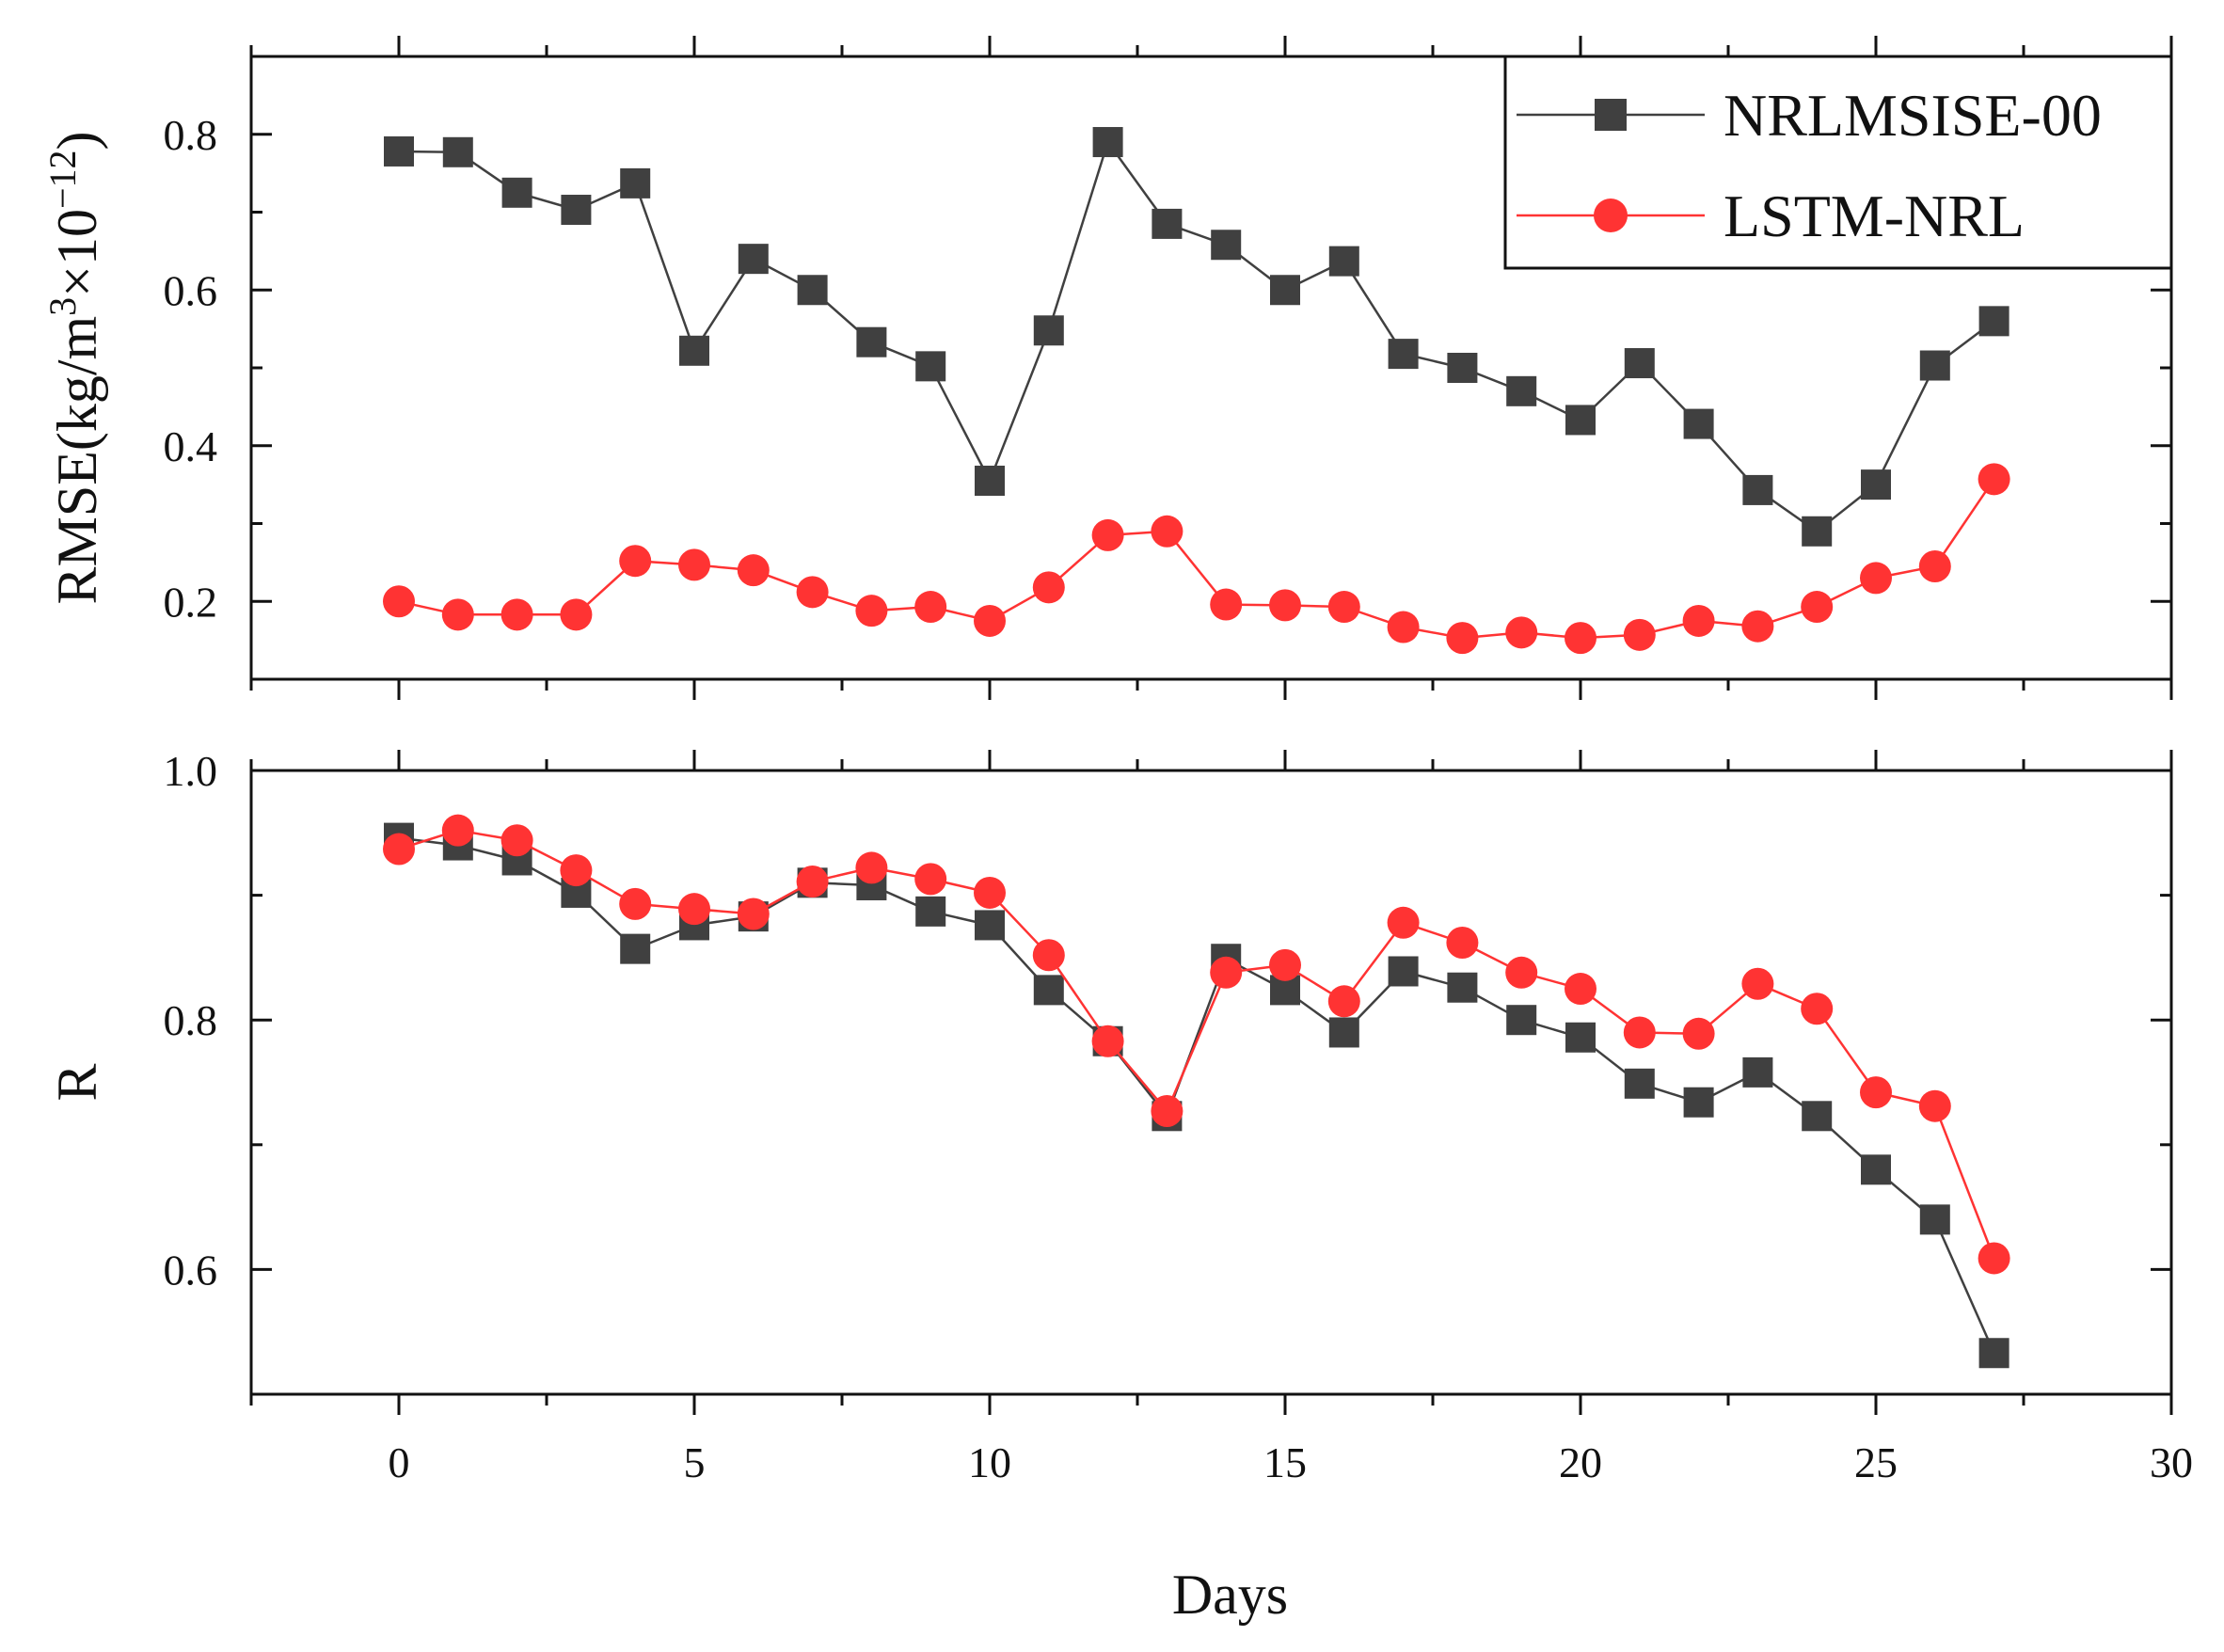 The height and width of the screenshot is (1652, 2224). What do you see at coordinates (1611, 215) in the screenshot?
I see `legend-marker-circle` at bounding box center [1611, 215].